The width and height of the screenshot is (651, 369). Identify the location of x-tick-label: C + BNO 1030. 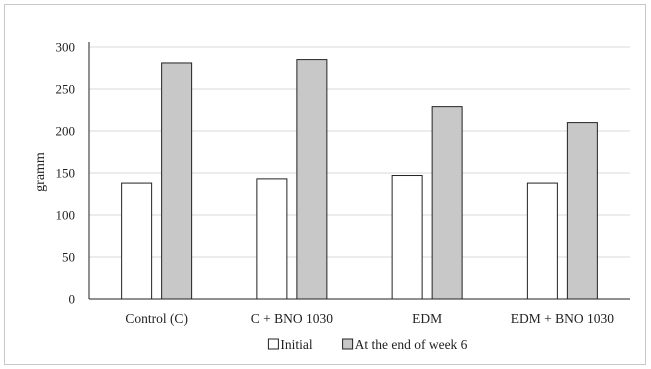
(292, 318).